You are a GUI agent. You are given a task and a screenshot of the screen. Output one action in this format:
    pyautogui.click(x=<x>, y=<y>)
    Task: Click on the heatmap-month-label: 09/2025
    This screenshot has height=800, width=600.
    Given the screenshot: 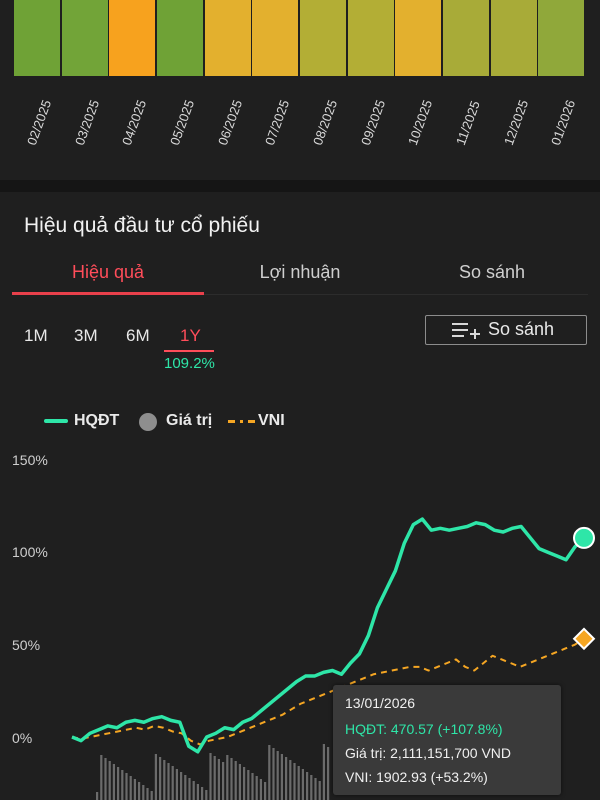 What is the action you would take?
    pyautogui.click(x=372, y=122)
    